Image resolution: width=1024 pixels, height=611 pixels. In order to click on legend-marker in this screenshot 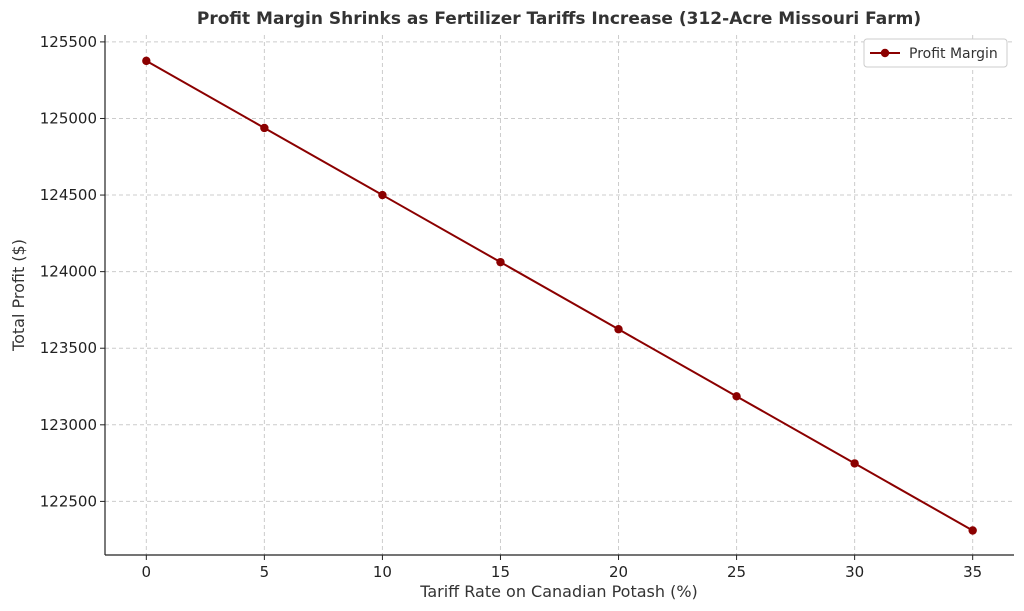, I will do `click(885, 53)`.